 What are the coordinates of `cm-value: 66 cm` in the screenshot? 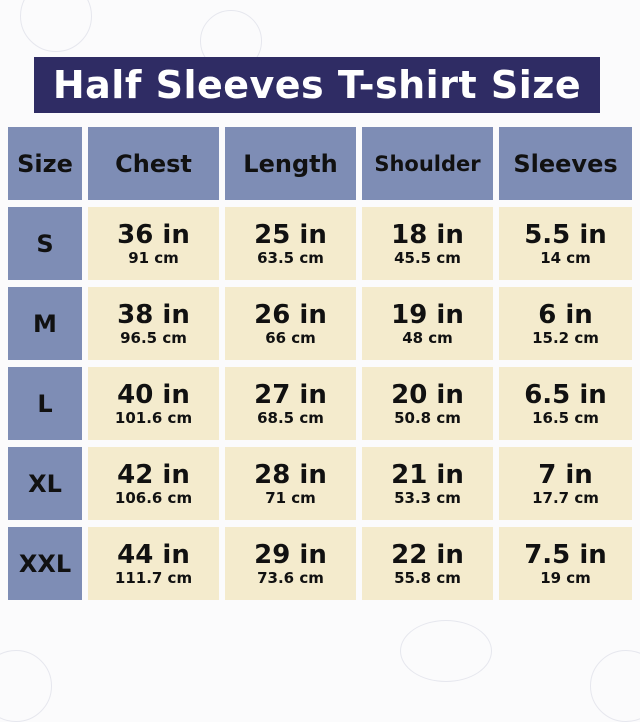 It's located at (290, 337).